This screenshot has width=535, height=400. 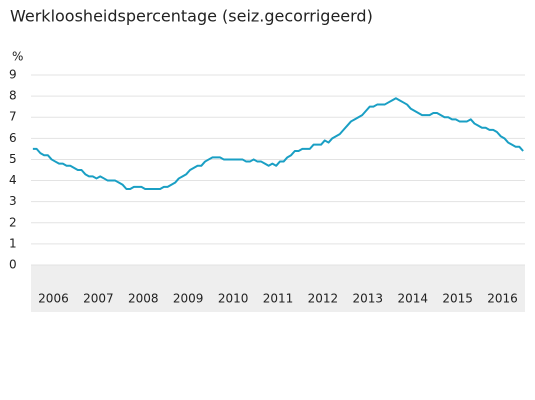 I want to click on x-tick-label: 2008, so click(x=143, y=299).